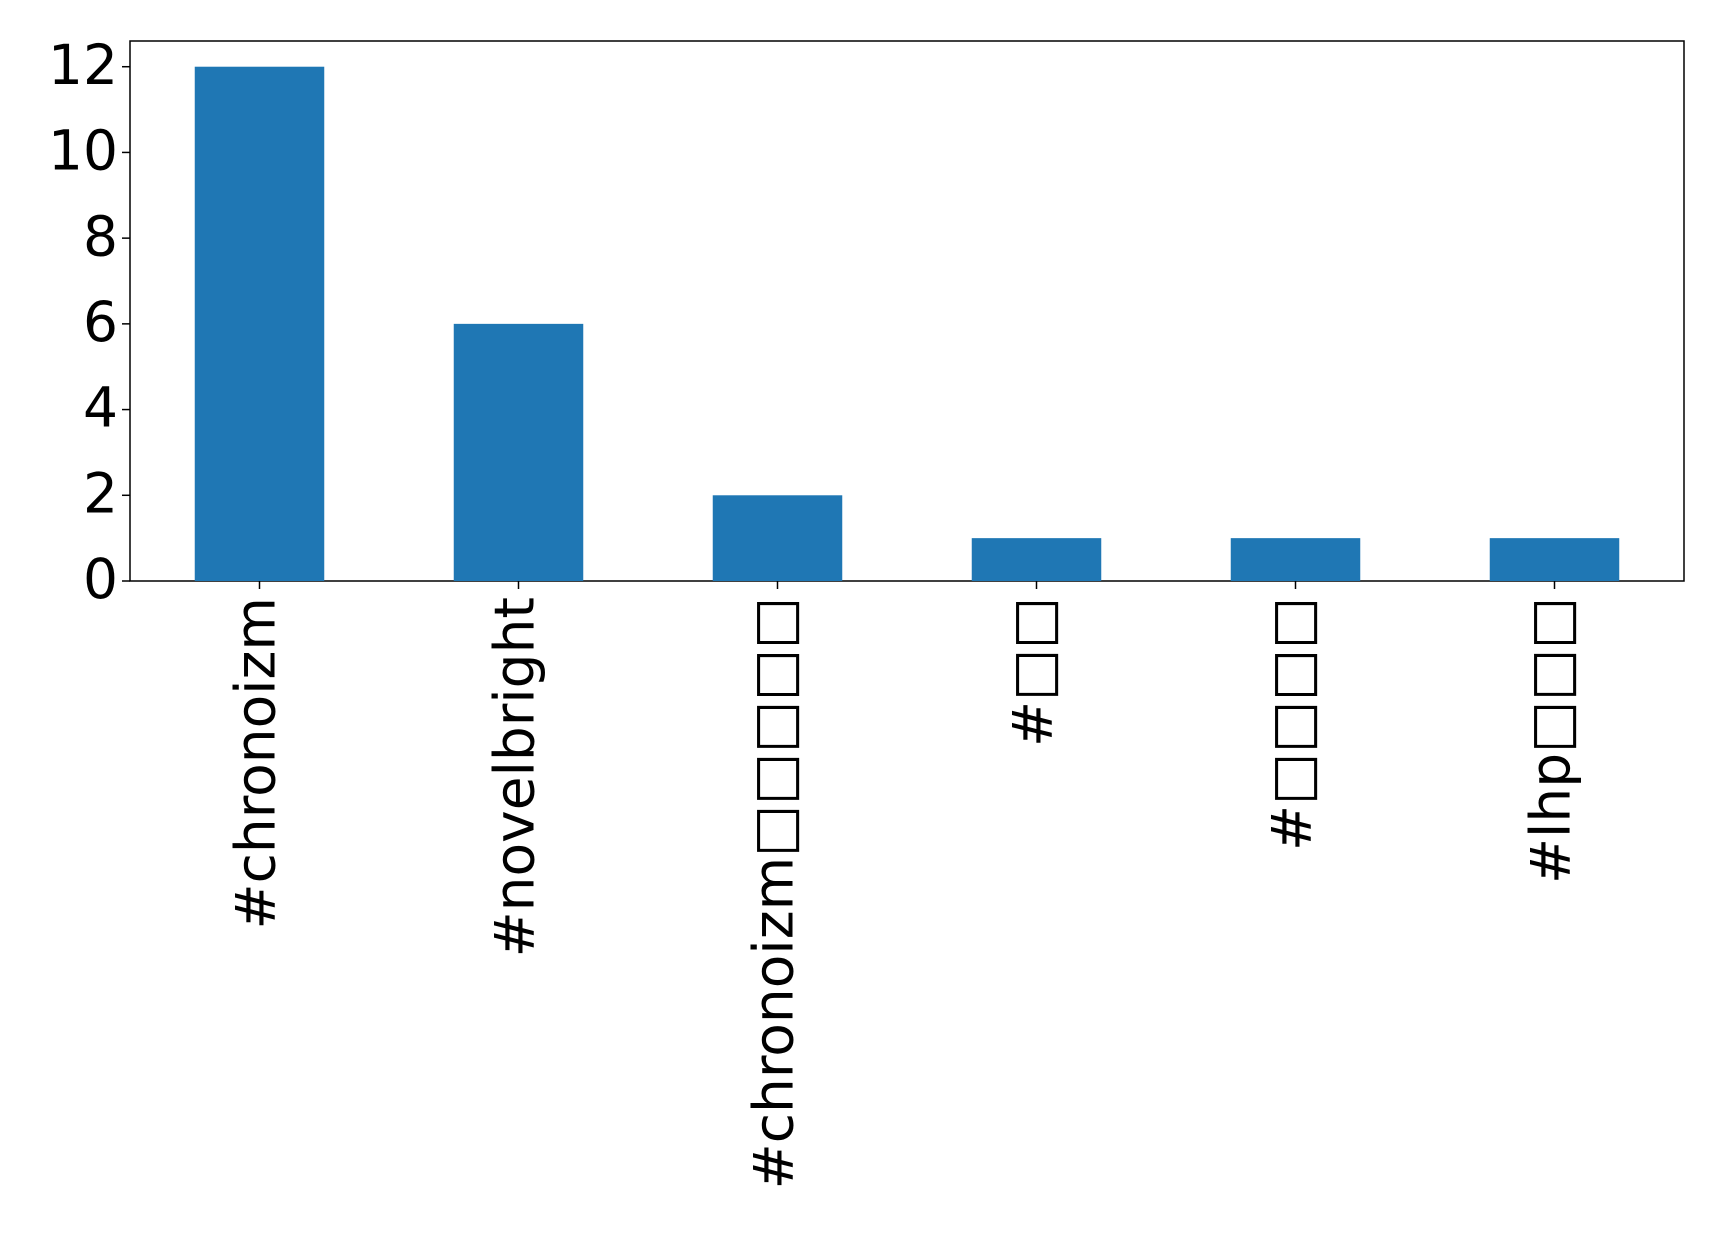  Describe the element at coordinates (1033, 672) in the screenshot. I see `x-tick-label: #□□` at that location.